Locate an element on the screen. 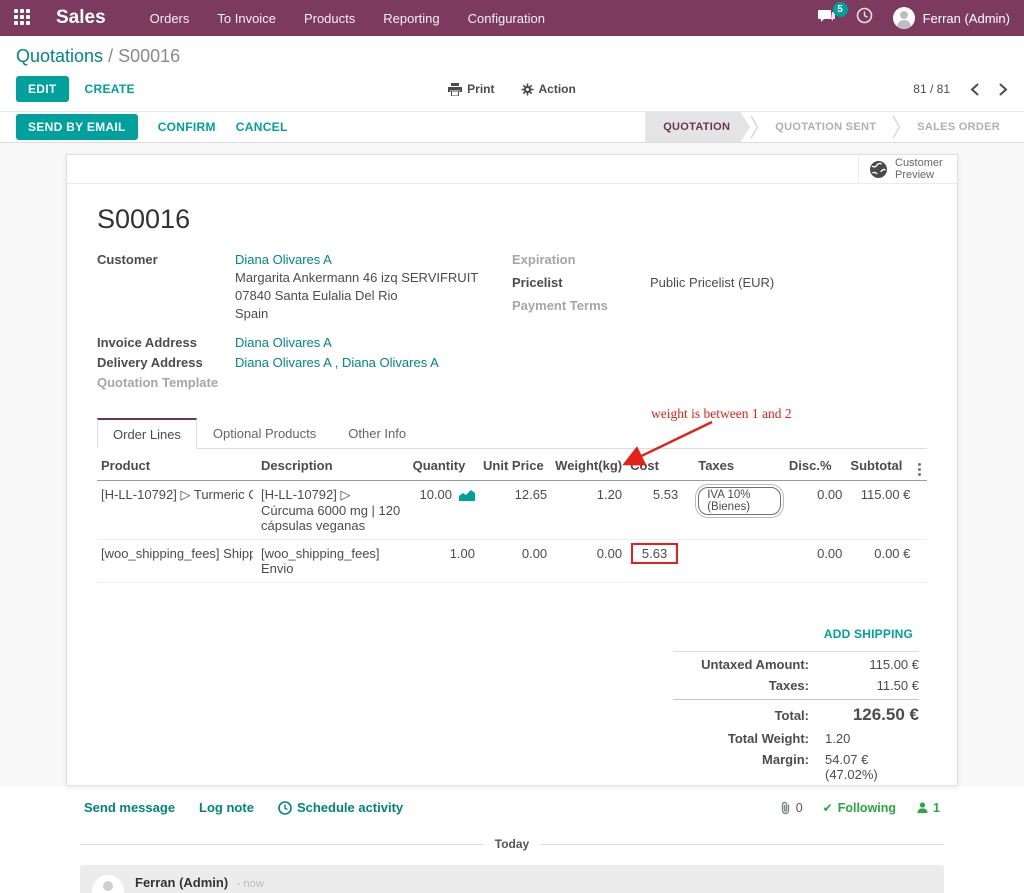  order-reference-title: S00016 is located at coordinates (144, 219).